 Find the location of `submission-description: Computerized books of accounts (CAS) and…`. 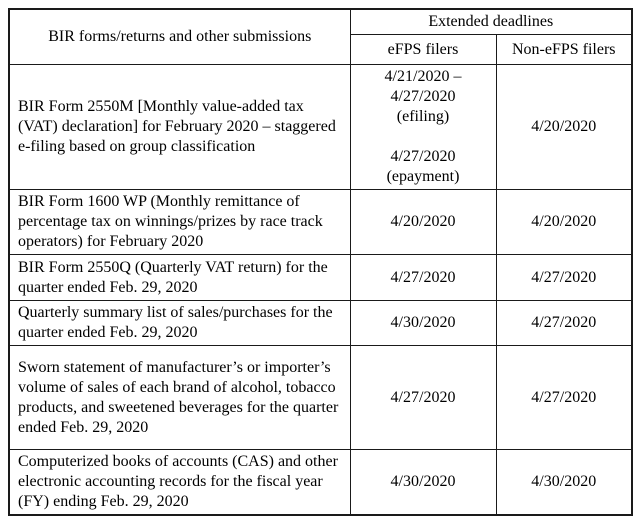

submission-description: Computerized books of accounts (CAS) and… is located at coordinates (179, 482).